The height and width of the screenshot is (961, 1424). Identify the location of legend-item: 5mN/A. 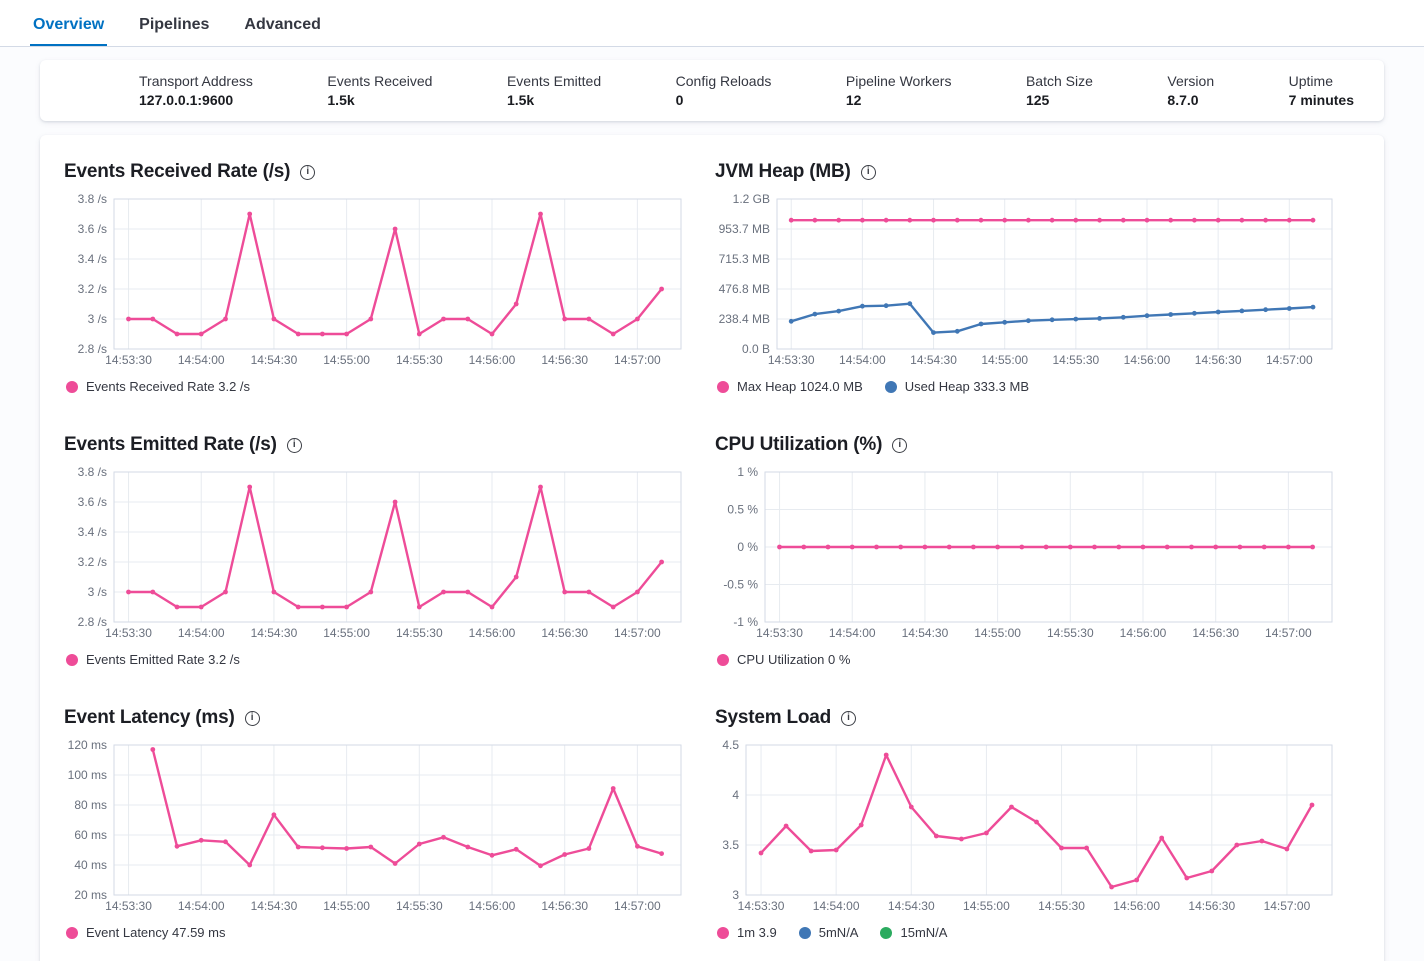
(828, 932).